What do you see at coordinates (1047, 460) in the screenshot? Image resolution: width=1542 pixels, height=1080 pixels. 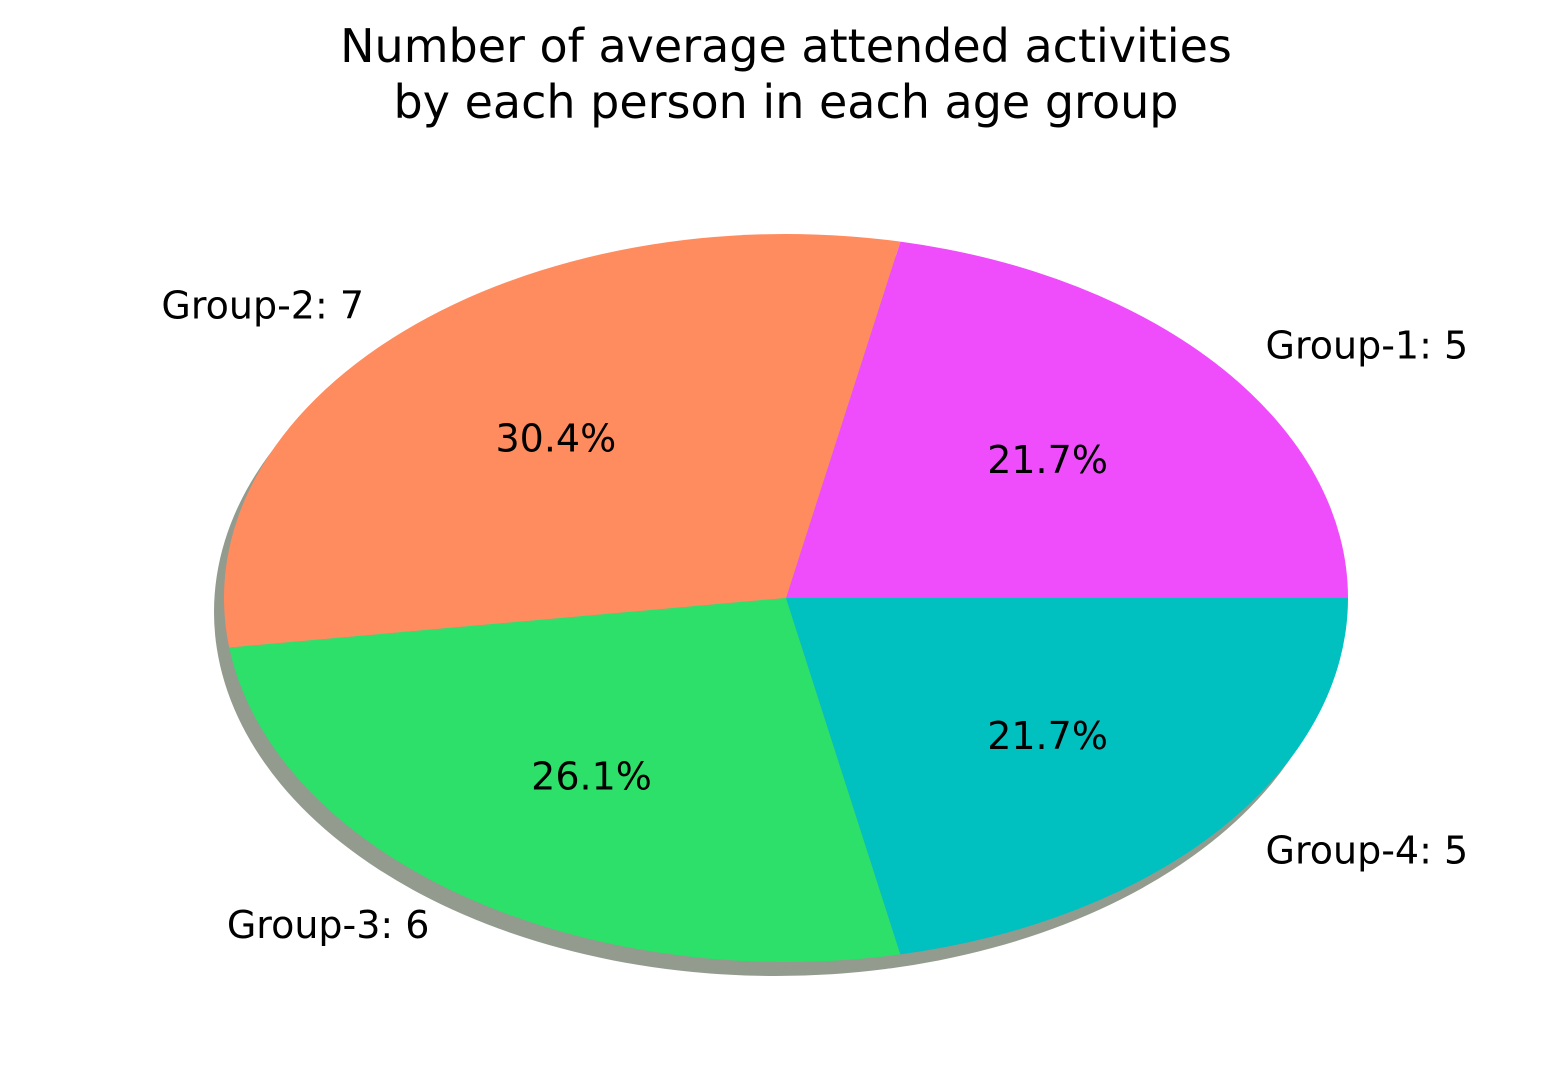 I see `slice-percent-group-1: 21.7%` at bounding box center [1047, 460].